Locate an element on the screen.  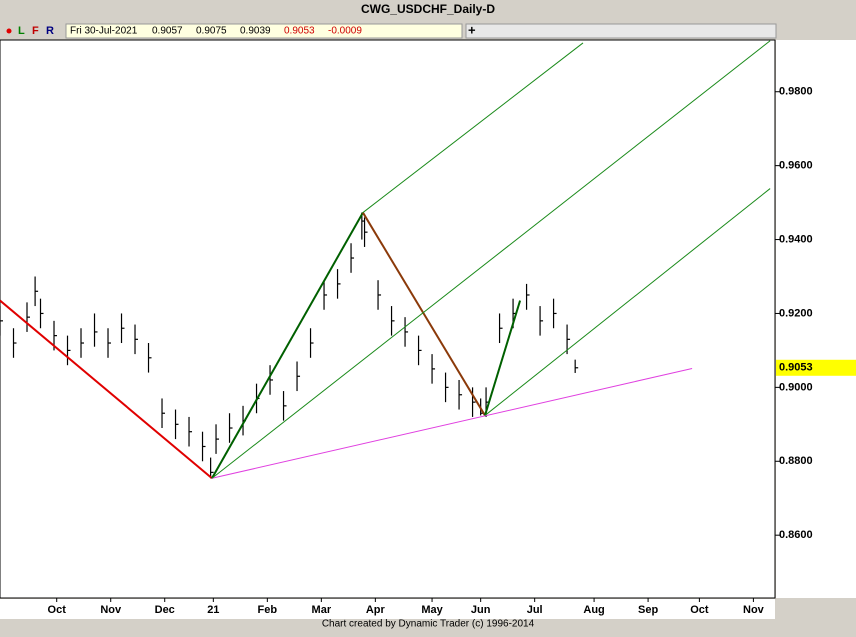
info-open: 0.9057 is located at coordinates (167, 31).